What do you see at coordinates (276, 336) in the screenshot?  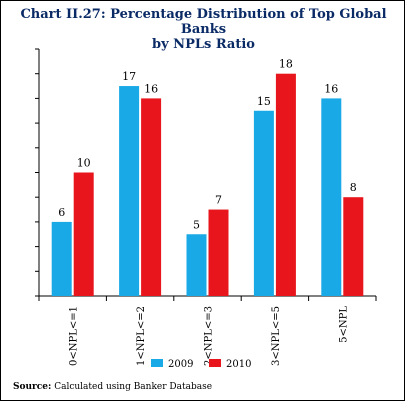 I see `x-tick-label-3: 3<NPL<=5` at bounding box center [276, 336].